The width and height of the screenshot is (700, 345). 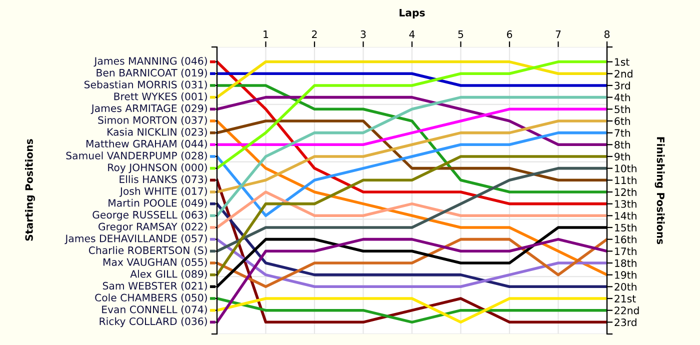 I want to click on y2-tick-label: 9th, so click(x=622, y=156).